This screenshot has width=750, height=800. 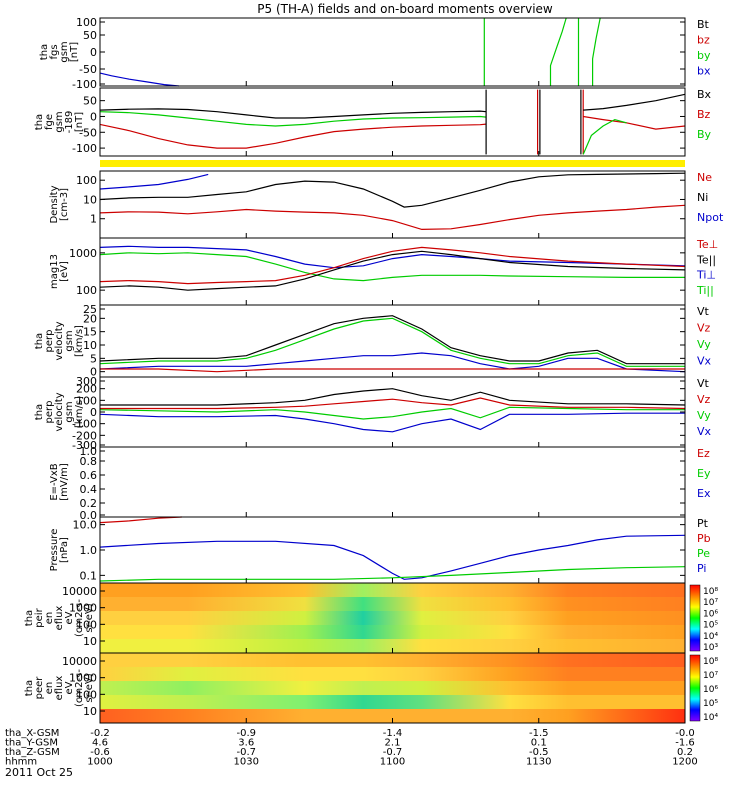 What do you see at coordinates (392, 370) in the screenshot?
I see `series-line-Vz` at bounding box center [392, 370].